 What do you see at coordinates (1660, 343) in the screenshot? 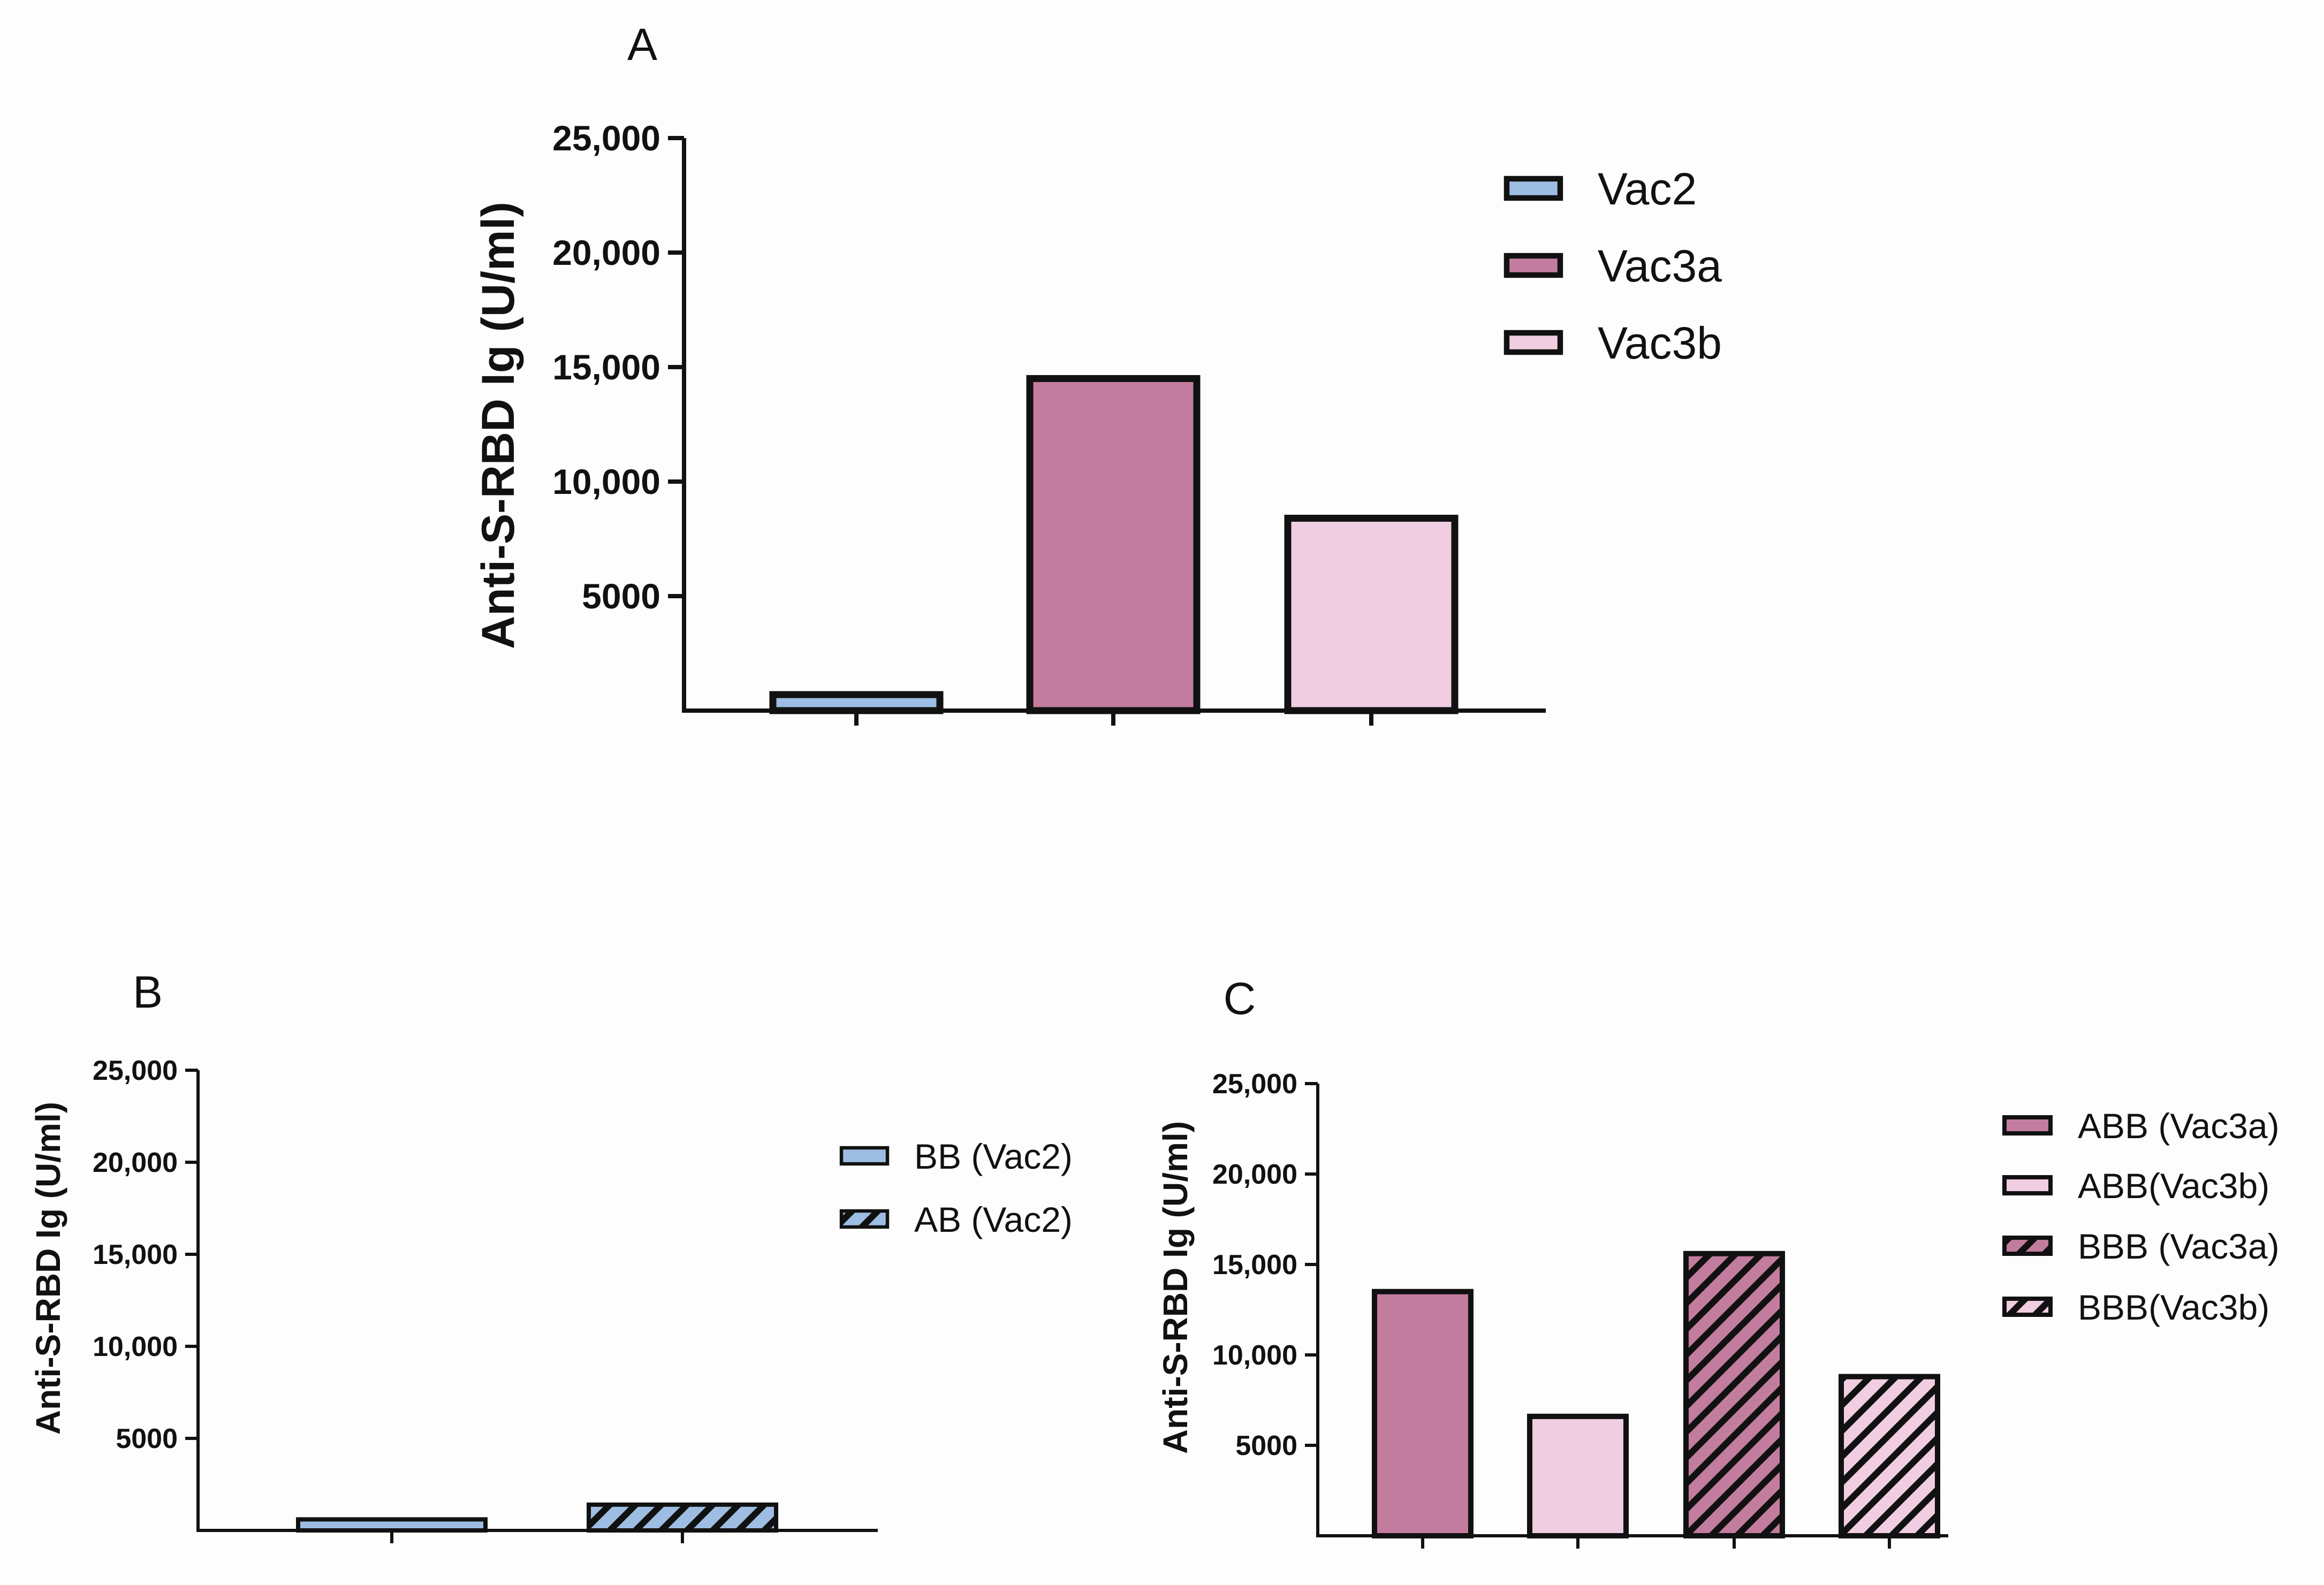
I see `legend-label-2: Vac3b` at bounding box center [1660, 343].